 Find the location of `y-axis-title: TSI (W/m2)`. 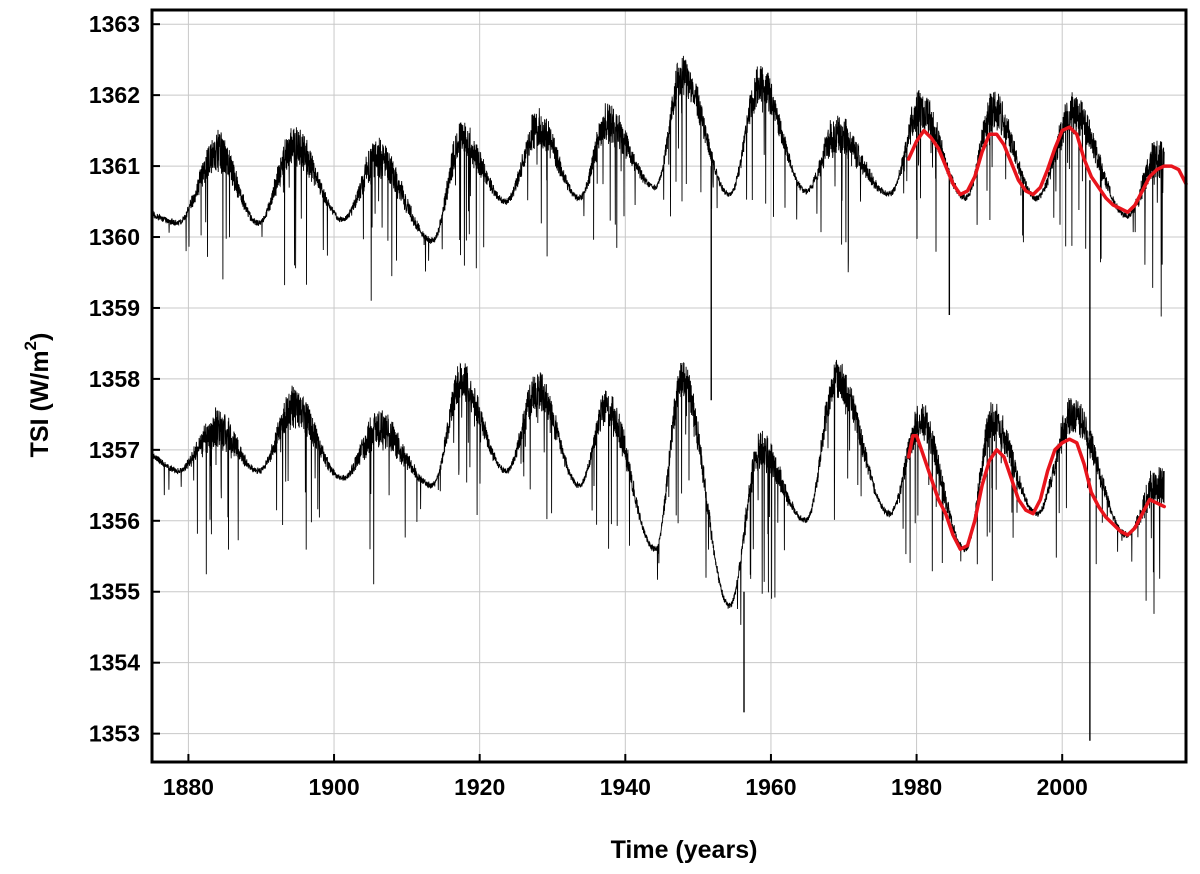

y-axis-title: TSI (W/m2) is located at coordinates (37, 395).